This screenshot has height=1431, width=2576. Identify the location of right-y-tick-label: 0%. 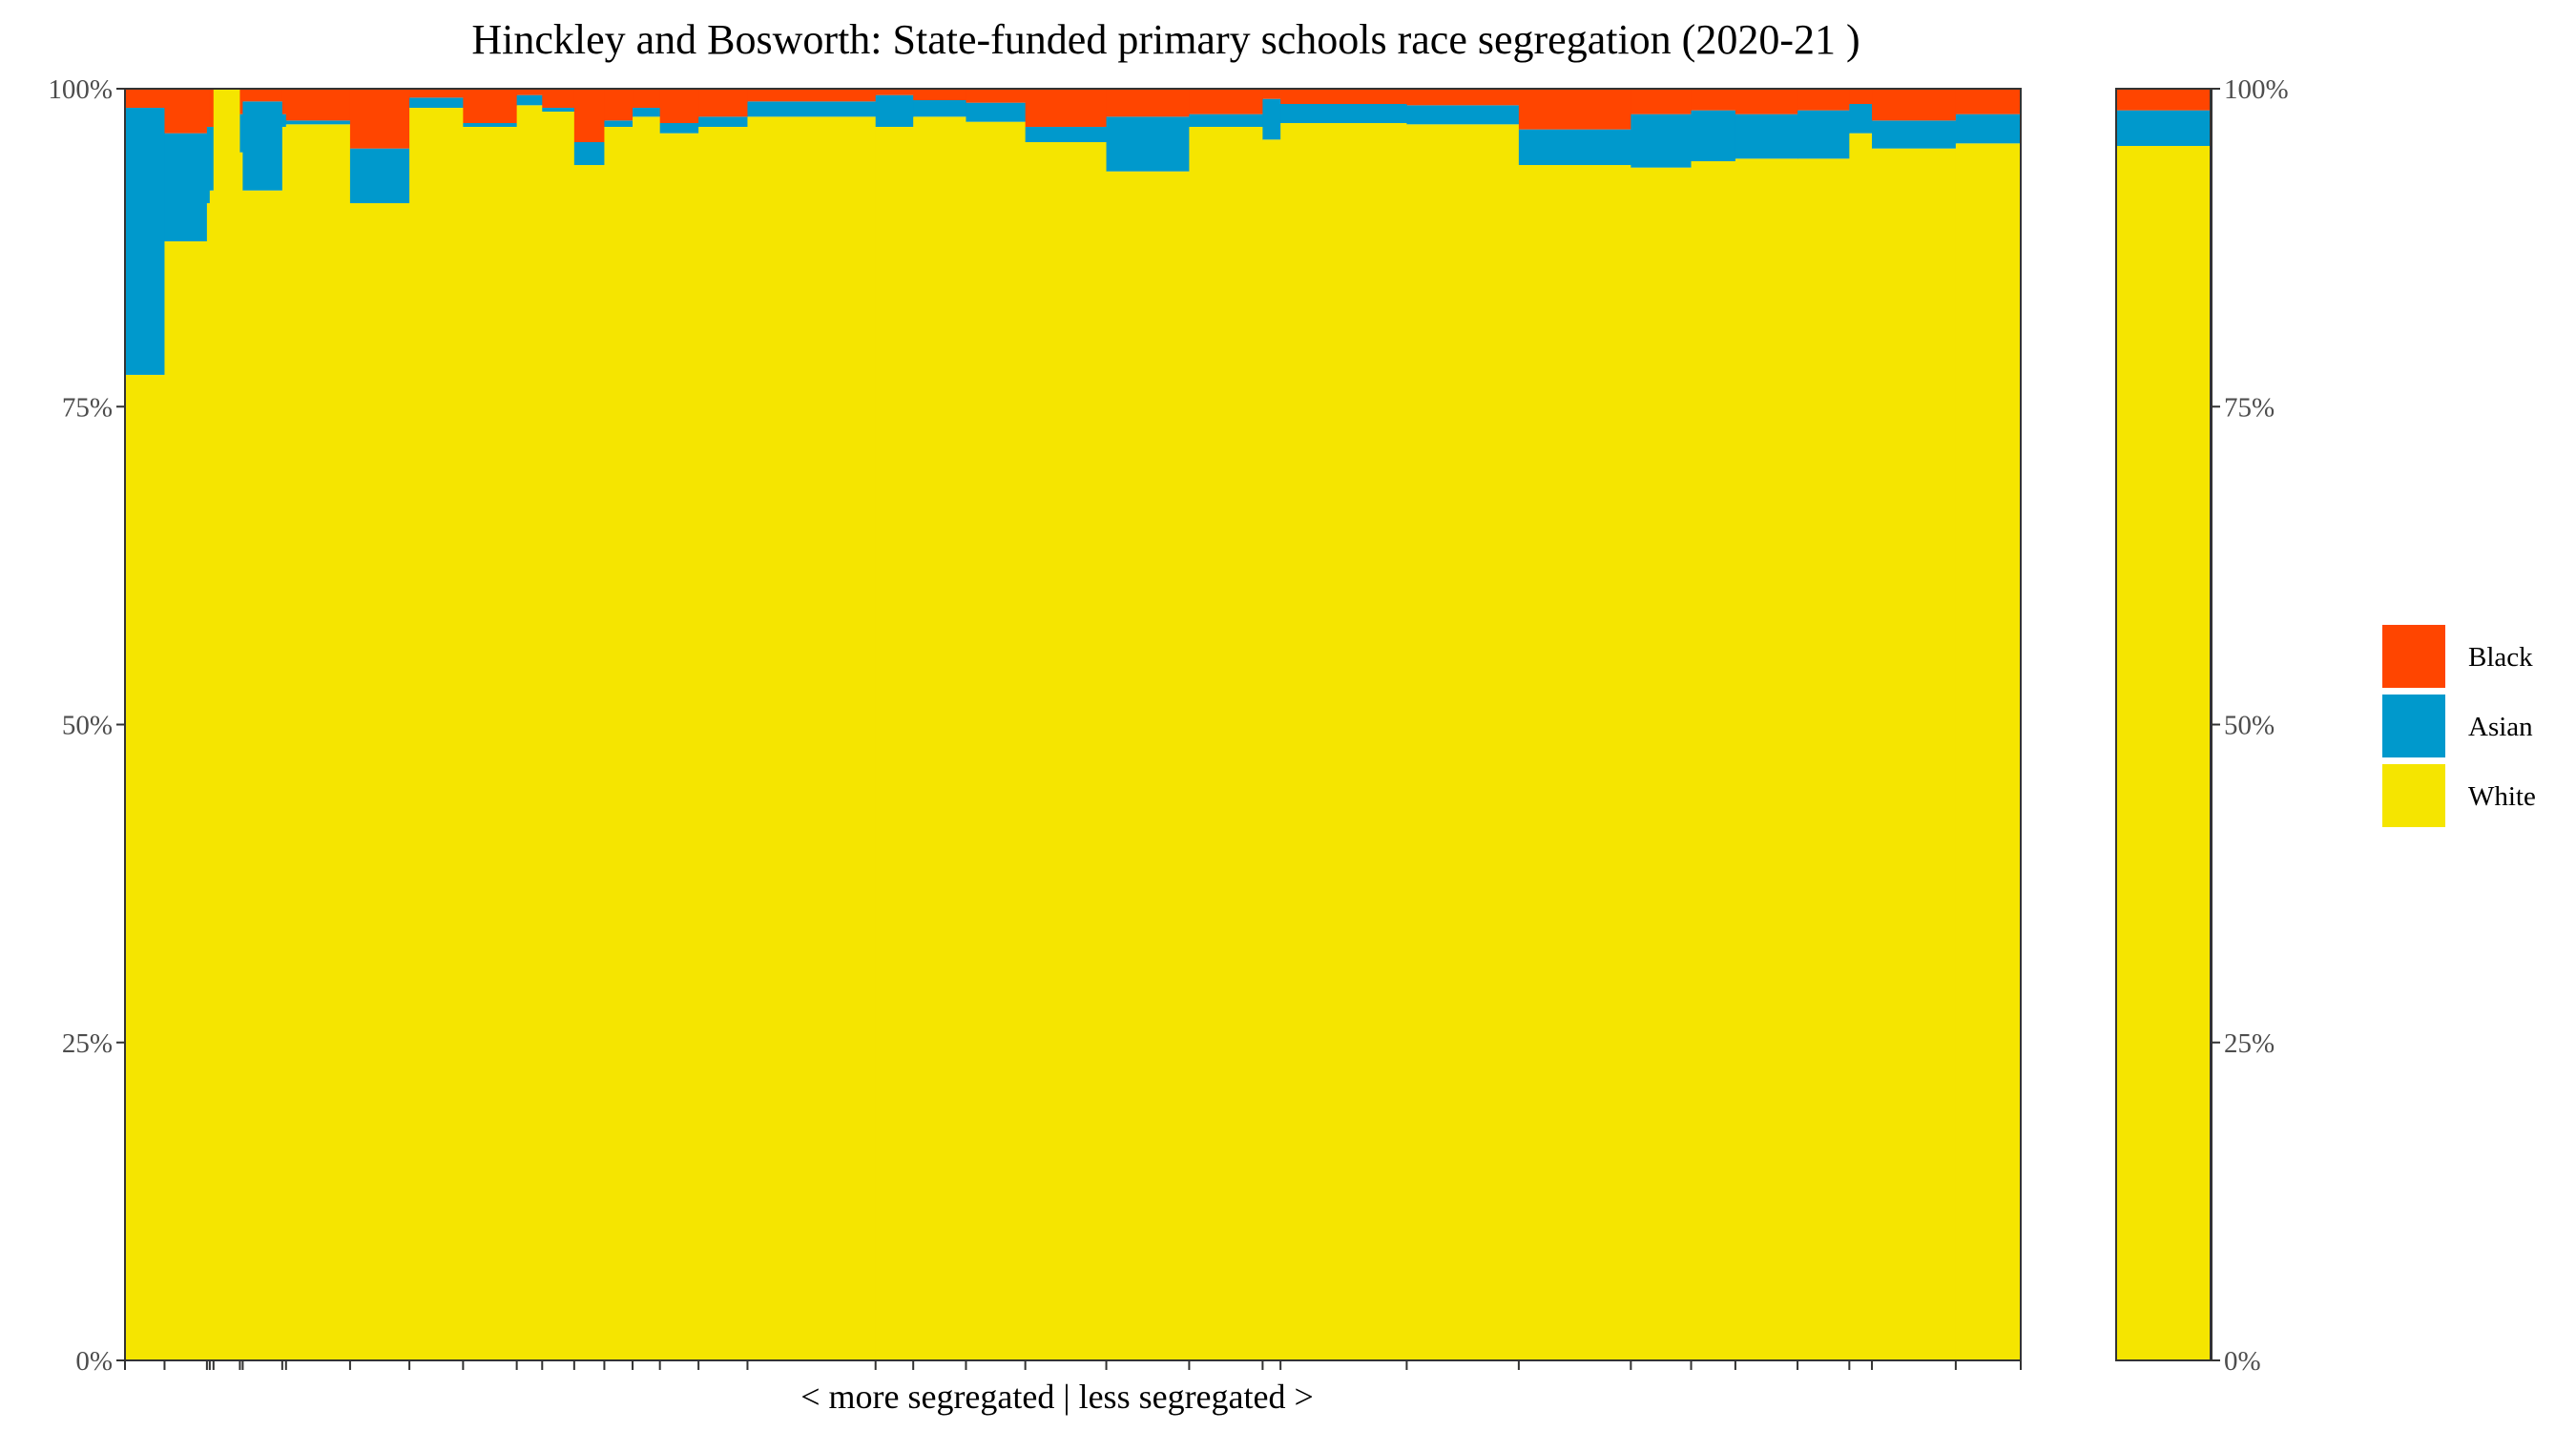
(2242, 1361).